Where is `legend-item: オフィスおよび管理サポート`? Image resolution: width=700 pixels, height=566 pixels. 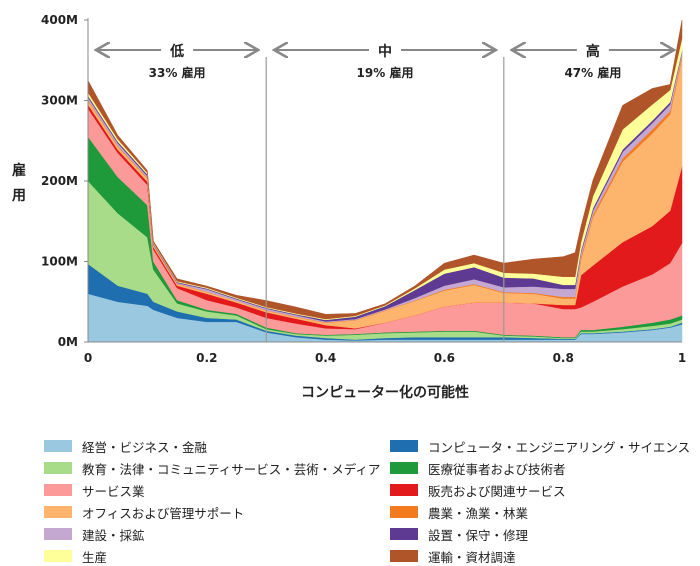
legend-item: オフィスおよび管理サポート is located at coordinates (144, 512).